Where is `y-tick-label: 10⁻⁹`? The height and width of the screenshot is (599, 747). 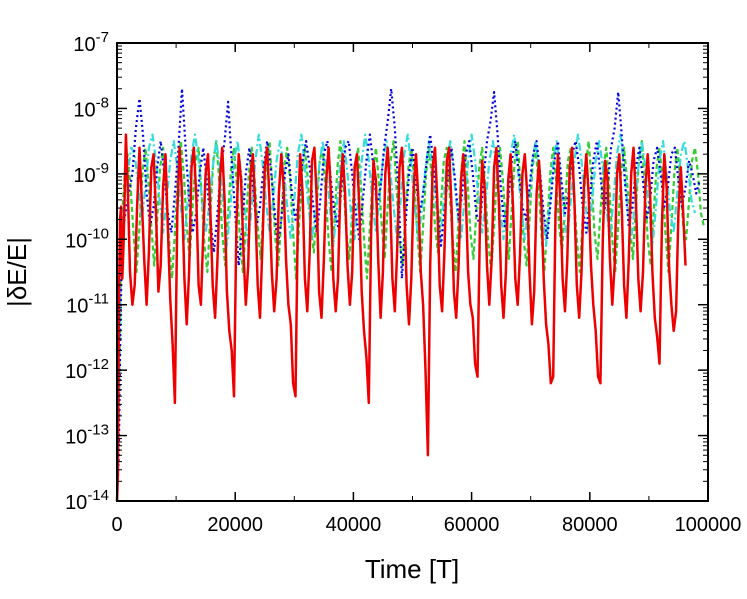 y-tick-label: 10⁻⁹ is located at coordinates (91, 173).